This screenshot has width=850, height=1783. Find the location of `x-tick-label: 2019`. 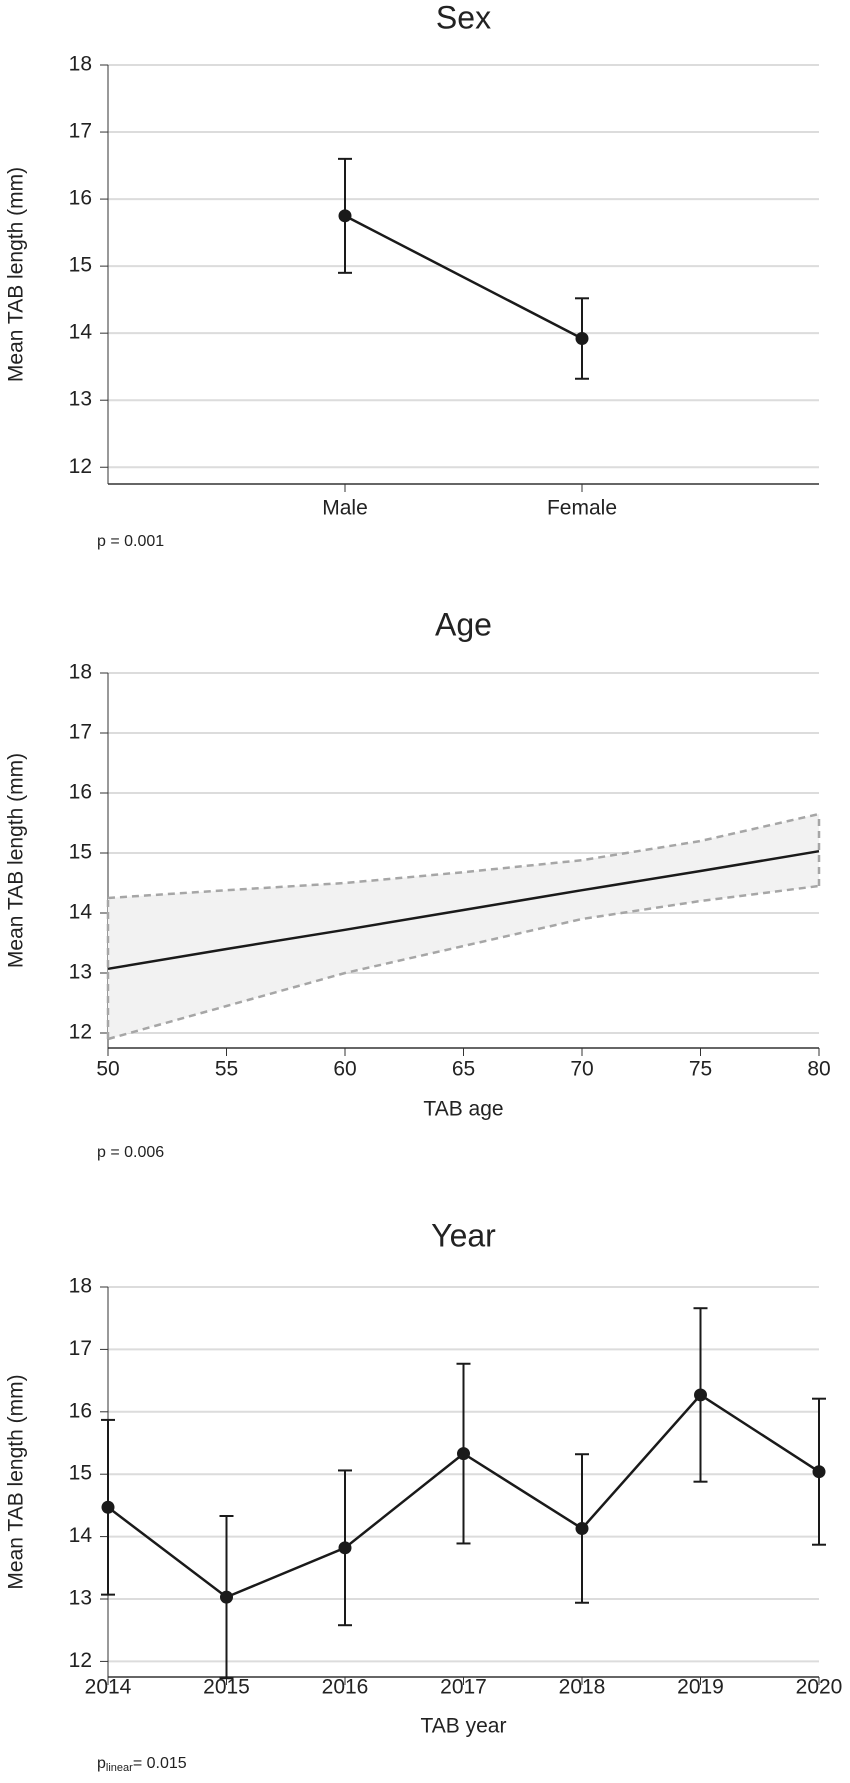

x-tick-label: 2019 is located at coordinates (700, 1687).